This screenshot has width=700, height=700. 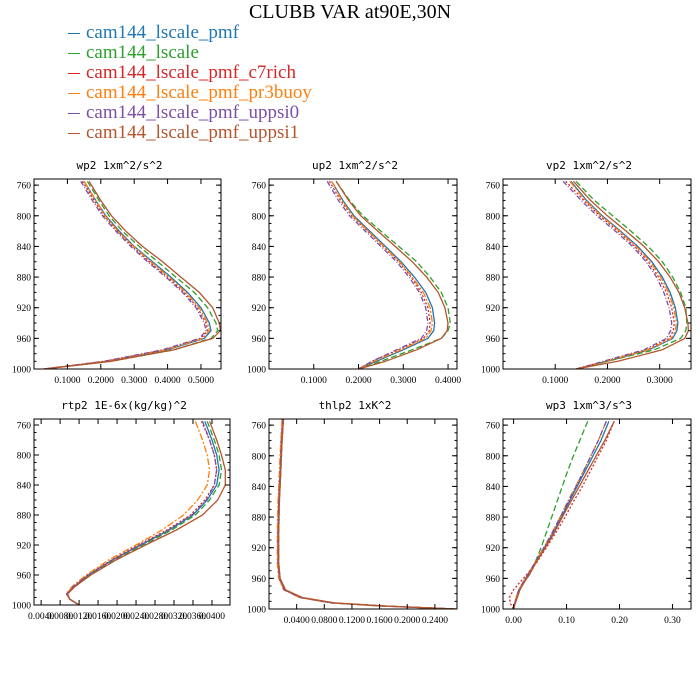 What do you see at coordinates (163, 32) in the screenshot?
I see `legend-label: cam144_lscale_pmf` at bounding box center [163, 32].